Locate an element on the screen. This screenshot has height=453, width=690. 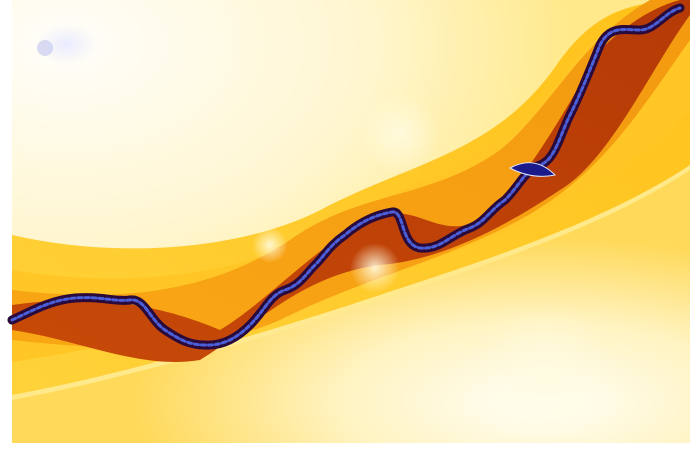
blue-spot is located at coordinates (45, 48).